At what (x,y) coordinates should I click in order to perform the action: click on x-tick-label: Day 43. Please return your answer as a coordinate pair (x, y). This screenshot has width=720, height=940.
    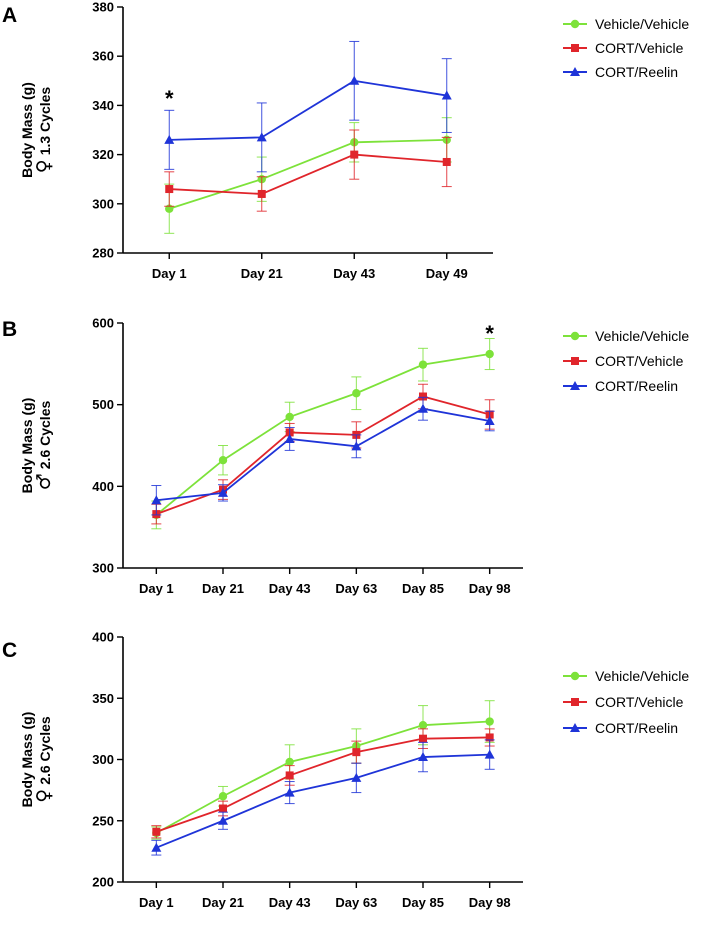
    Looking at the image, I should click on (354, 273).